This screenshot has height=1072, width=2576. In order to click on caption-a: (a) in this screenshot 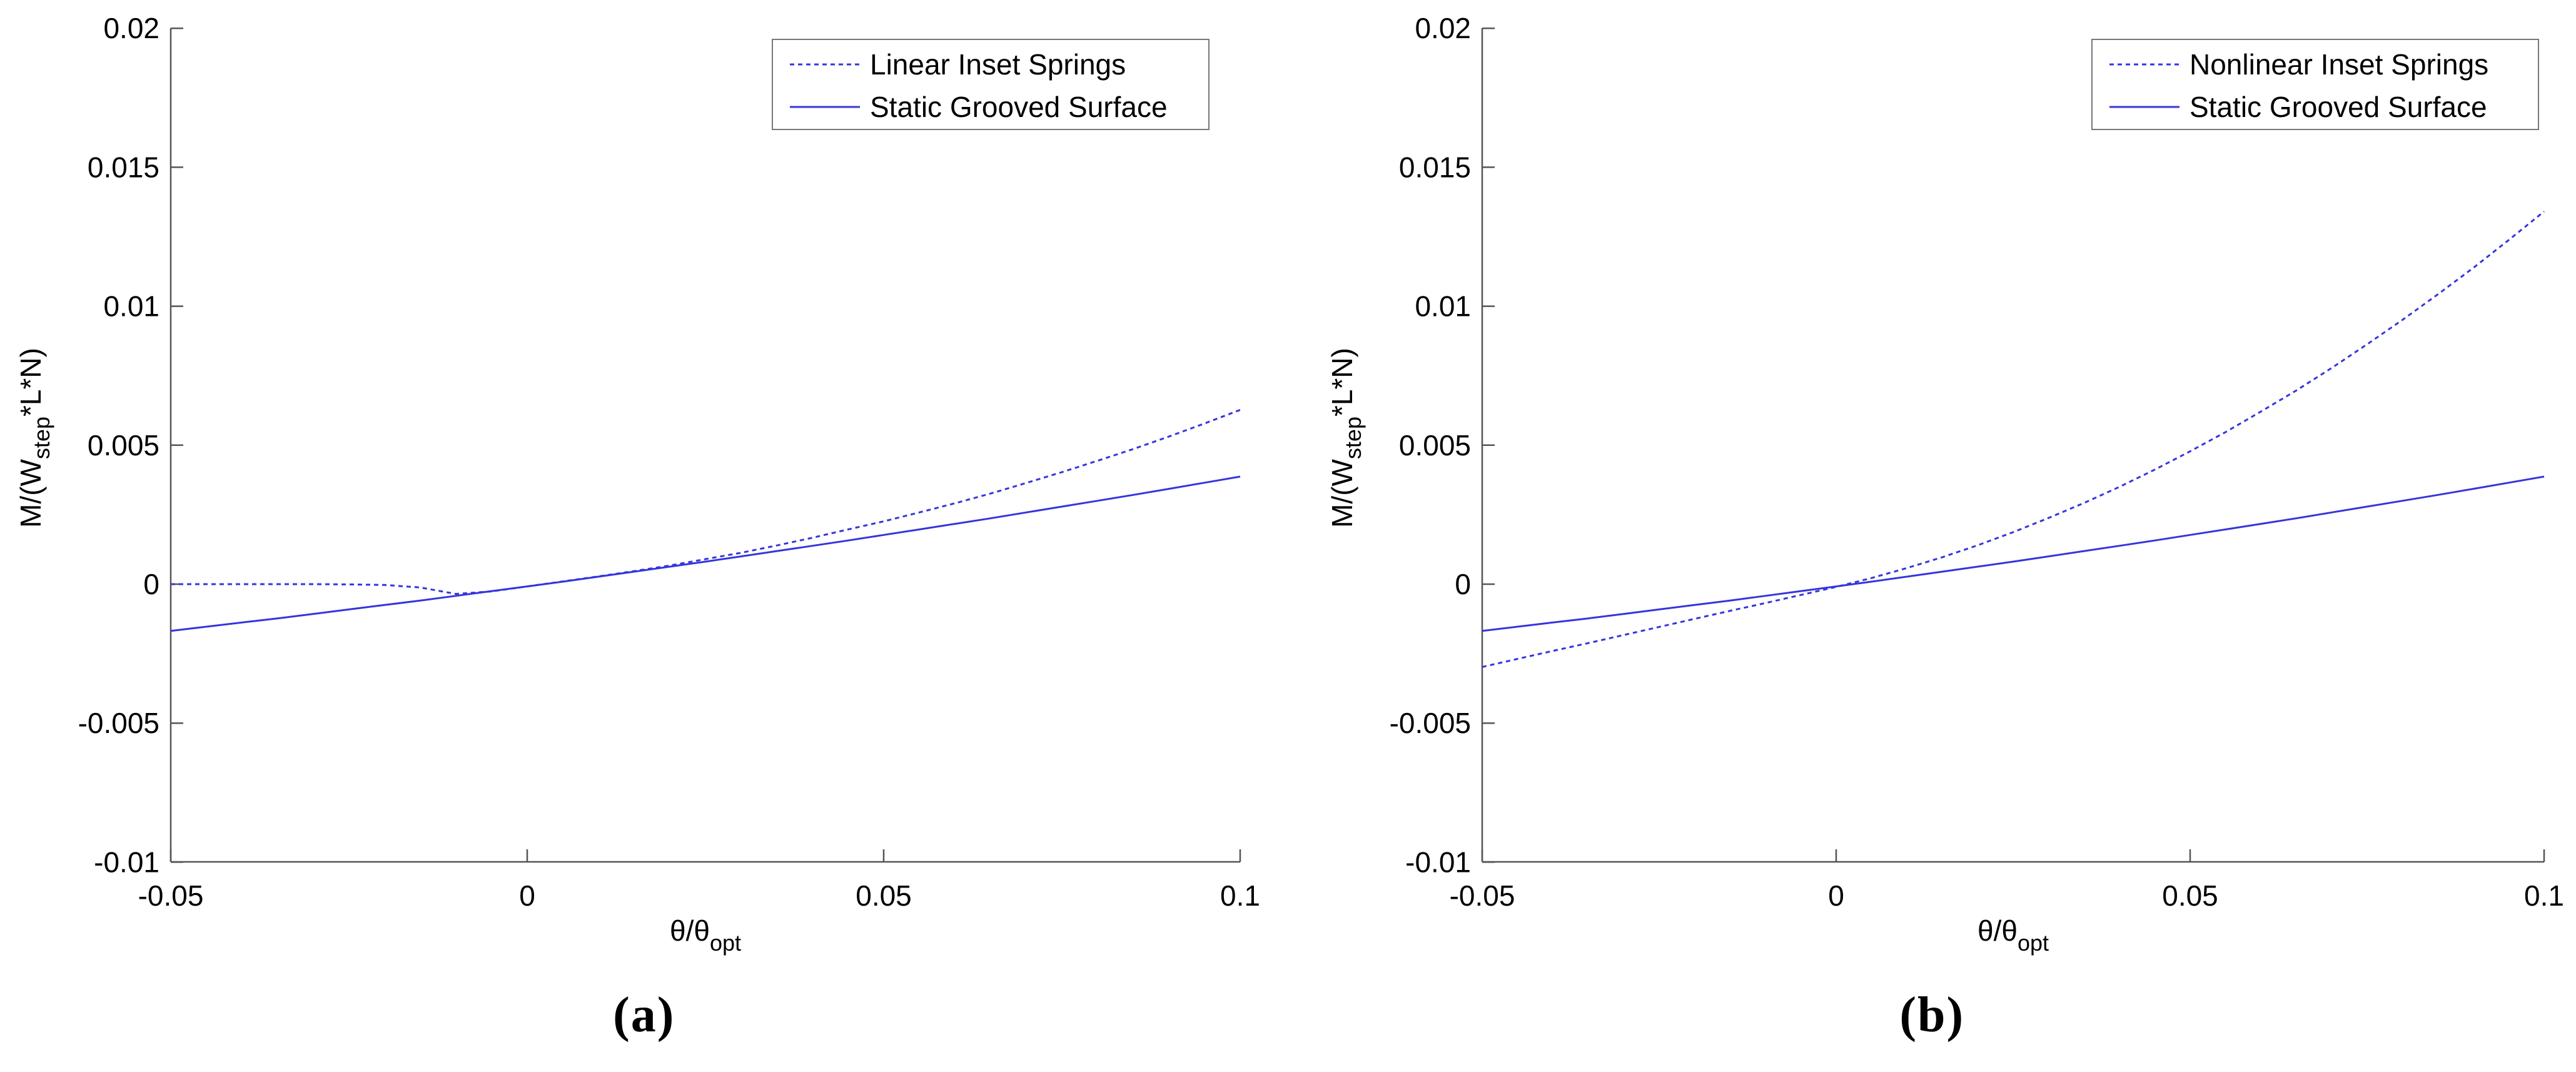, I will do `click(644, 1015)`.